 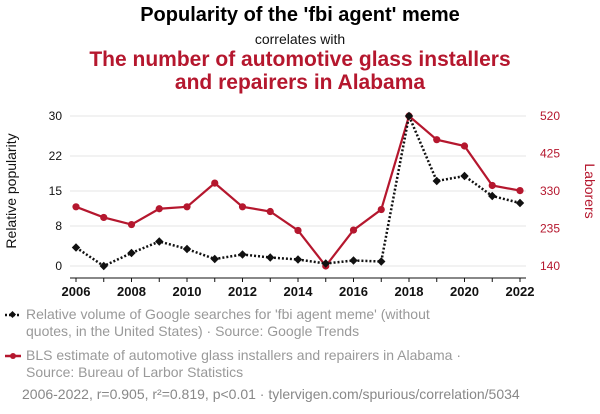 What do you see at coordinates (58, 226) in the screenshot?
I see `y-tick-label-left: 8` at bounding box center [58, 226].